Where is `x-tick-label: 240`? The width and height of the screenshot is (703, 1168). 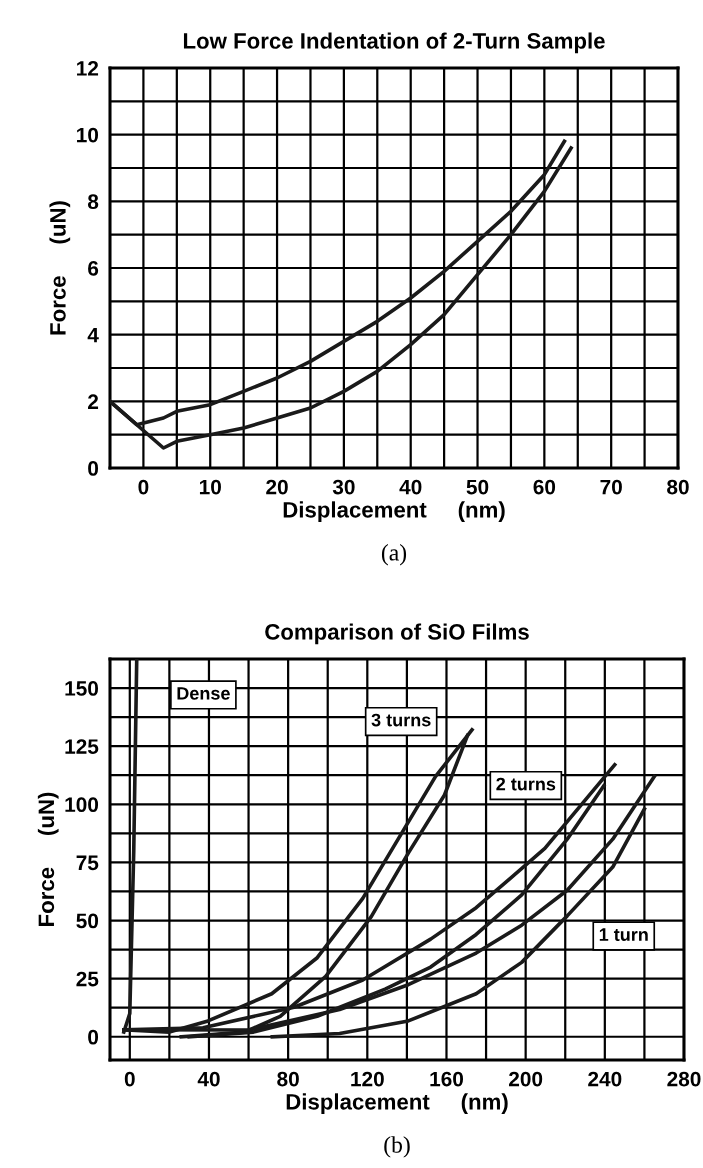
x-tick-label: 240 is located at coordinates (605, 1079).